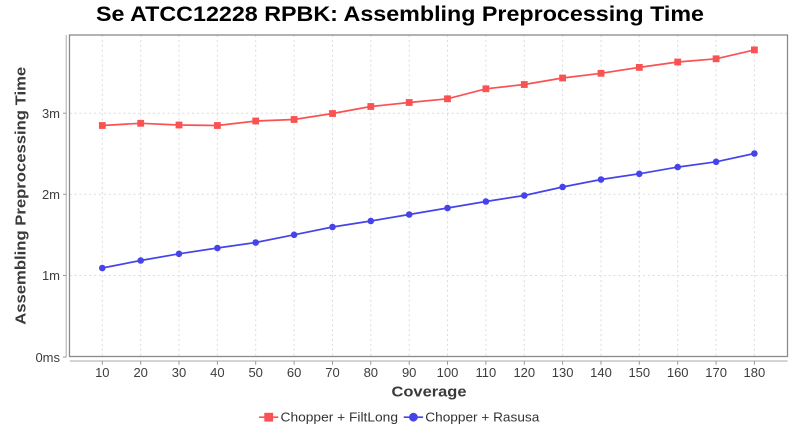 This screenshot has height=430, width=800. Describe the element at coordinates (371, 372) in the screenshot. I see `svg-text: 80` at that location.